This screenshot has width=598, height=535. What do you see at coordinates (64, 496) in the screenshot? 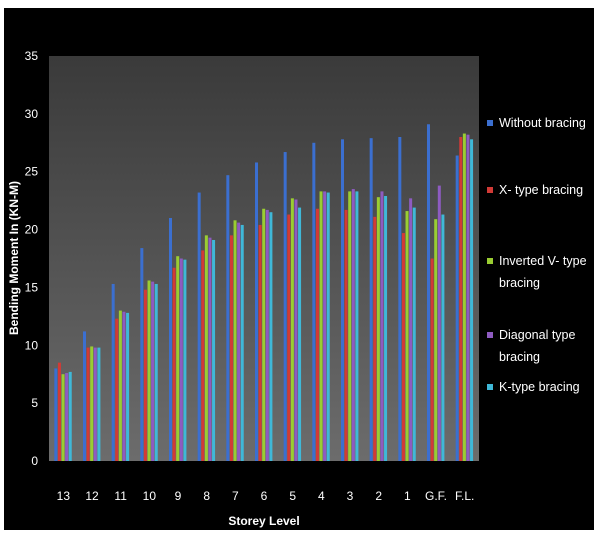
I see `x-tick-label: 13` at bounding box center [64, 496].